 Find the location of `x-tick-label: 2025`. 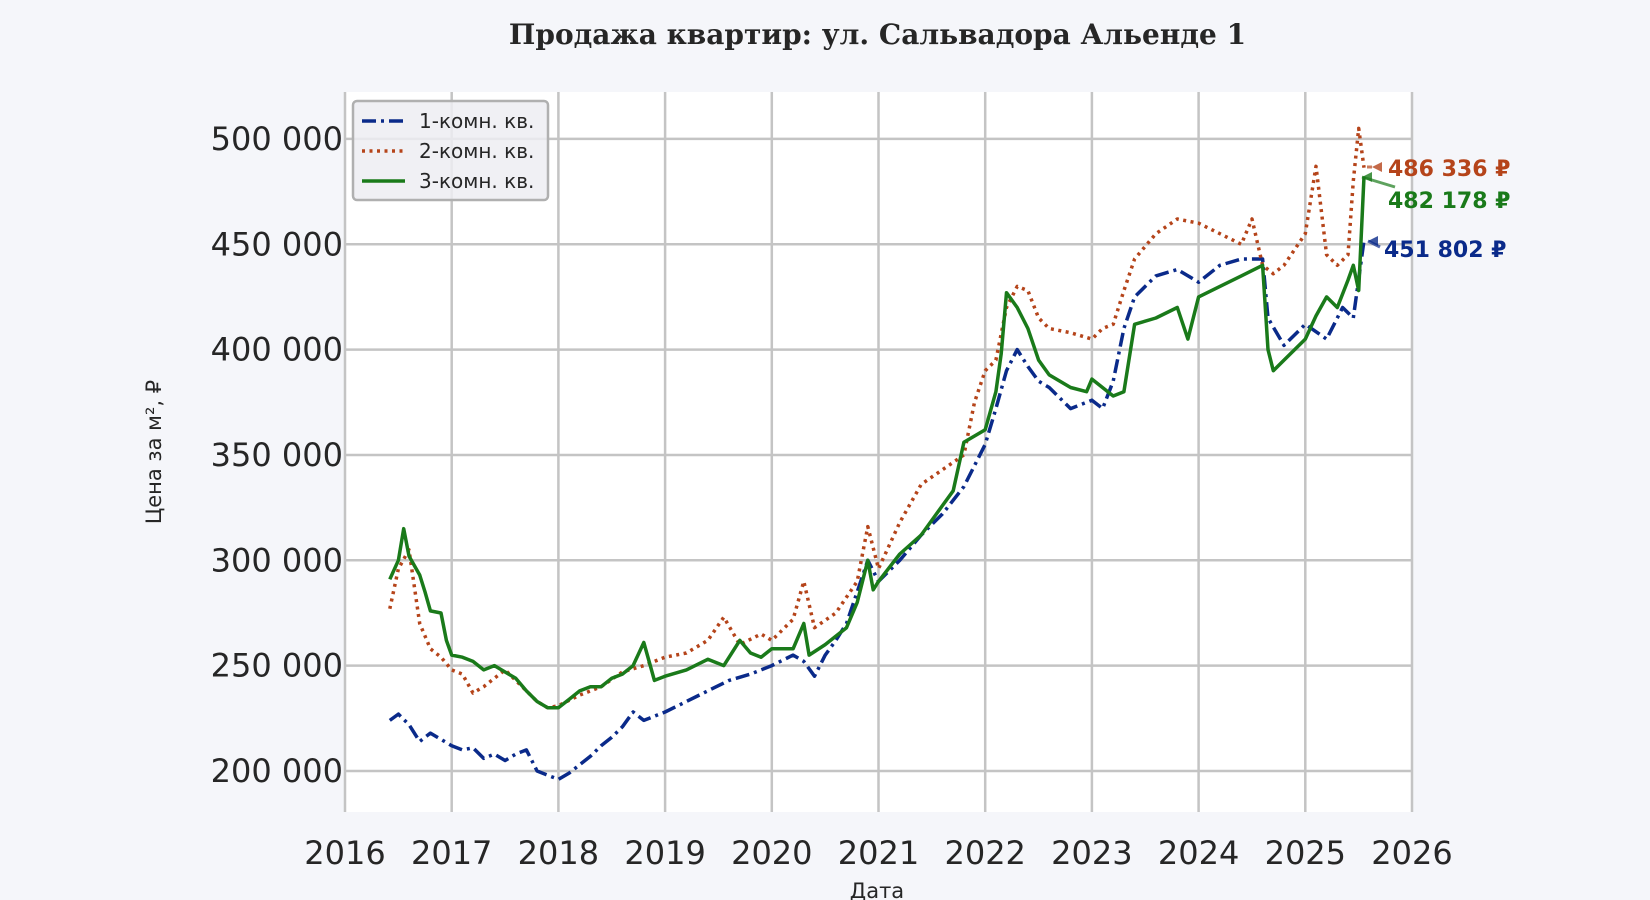

x-tick-label: 2025 is located at coordinates (1305, 853).